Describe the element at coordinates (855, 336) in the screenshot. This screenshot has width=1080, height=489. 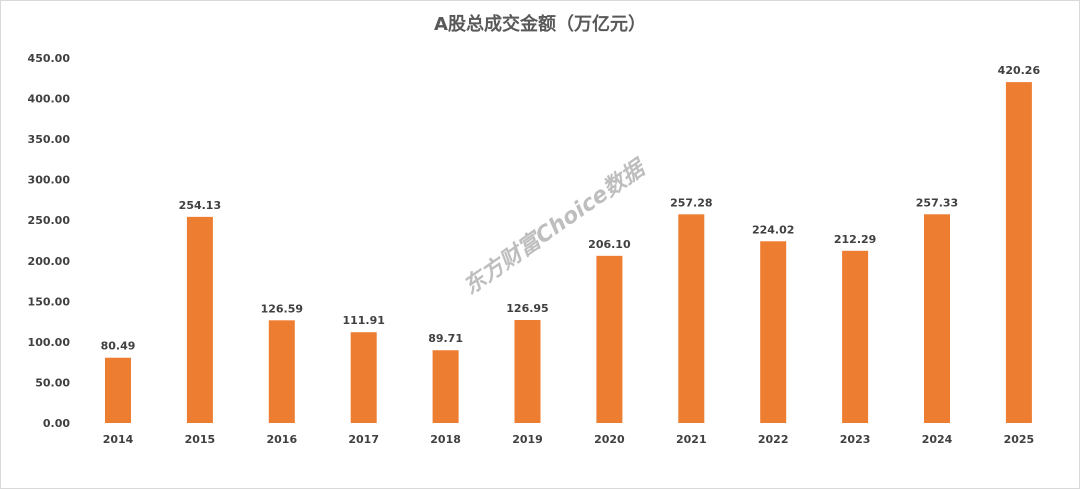
I see `bar-2023` at that location.